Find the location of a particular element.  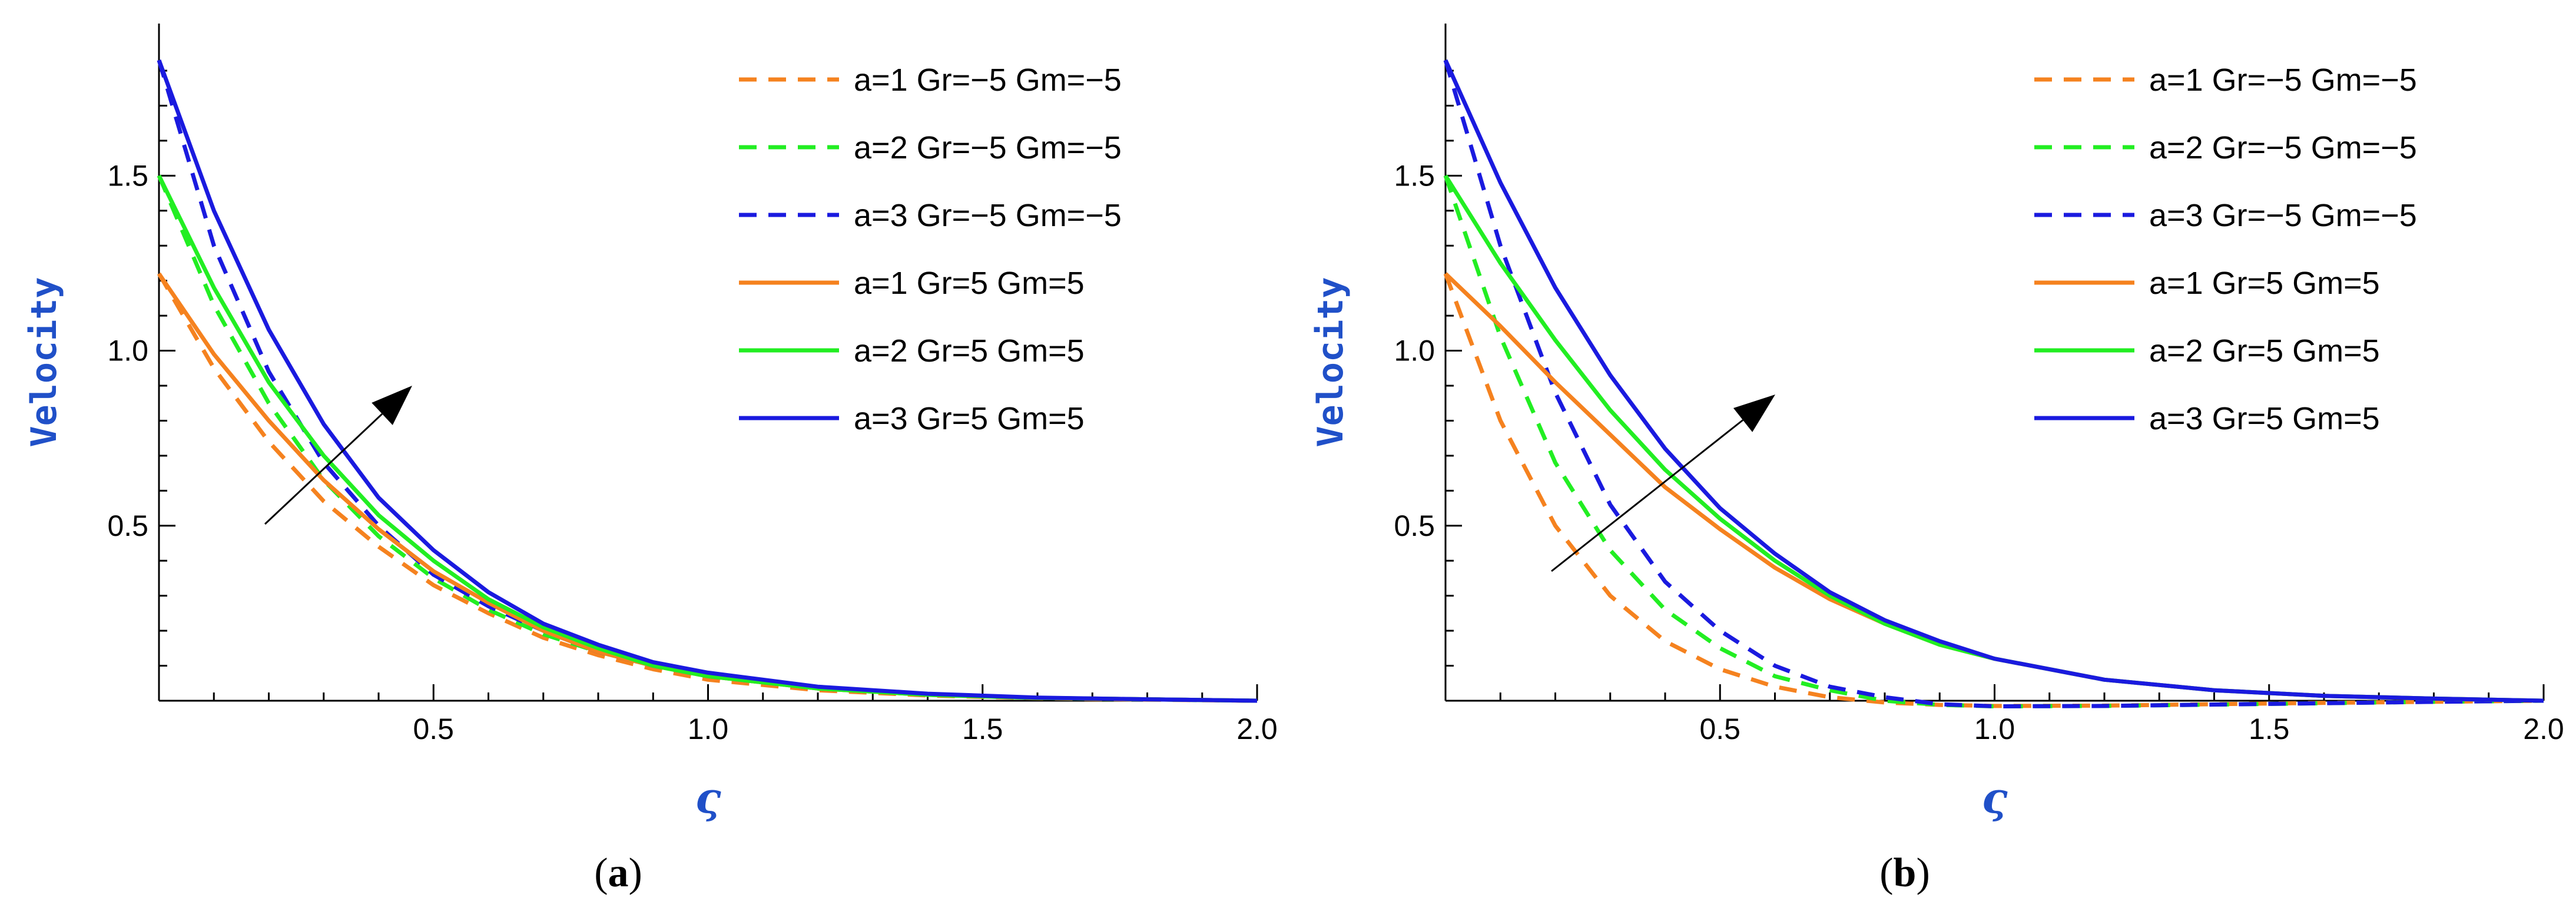

caption-letter: a is located at coordinates (618, 873).